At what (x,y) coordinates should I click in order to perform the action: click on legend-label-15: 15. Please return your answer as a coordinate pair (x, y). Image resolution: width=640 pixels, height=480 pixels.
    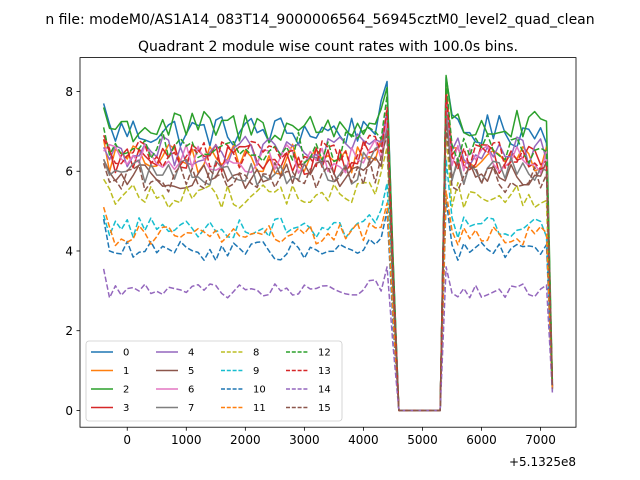
    Looking at the image, I should click on (324, 408).